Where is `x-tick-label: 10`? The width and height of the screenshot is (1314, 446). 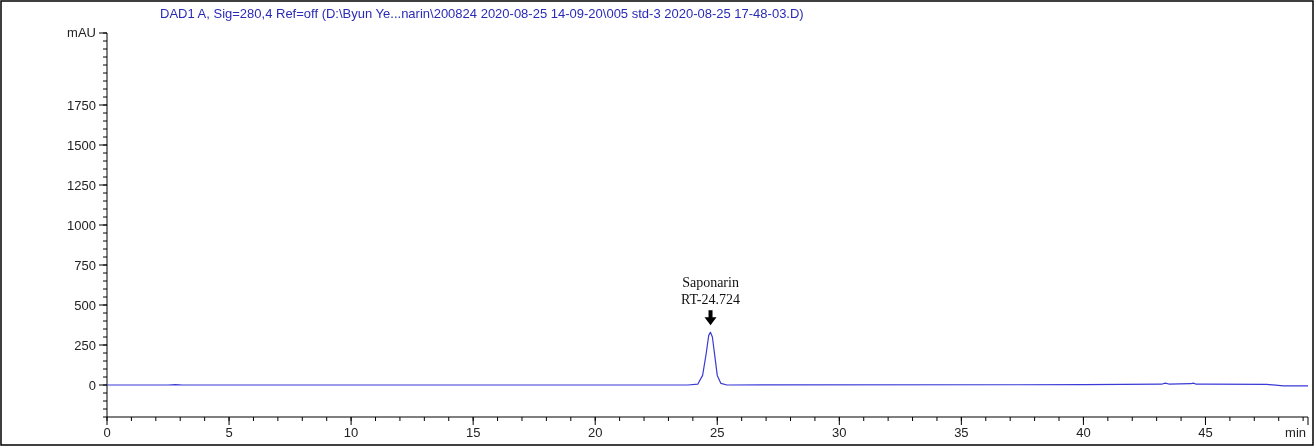 x-tick-label: 10 is located at coordinates (351, 432).